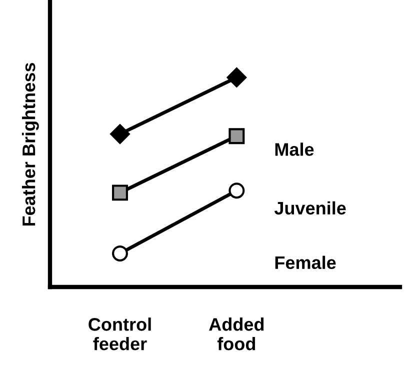  I want to click on text: Female, so click(305, 263).